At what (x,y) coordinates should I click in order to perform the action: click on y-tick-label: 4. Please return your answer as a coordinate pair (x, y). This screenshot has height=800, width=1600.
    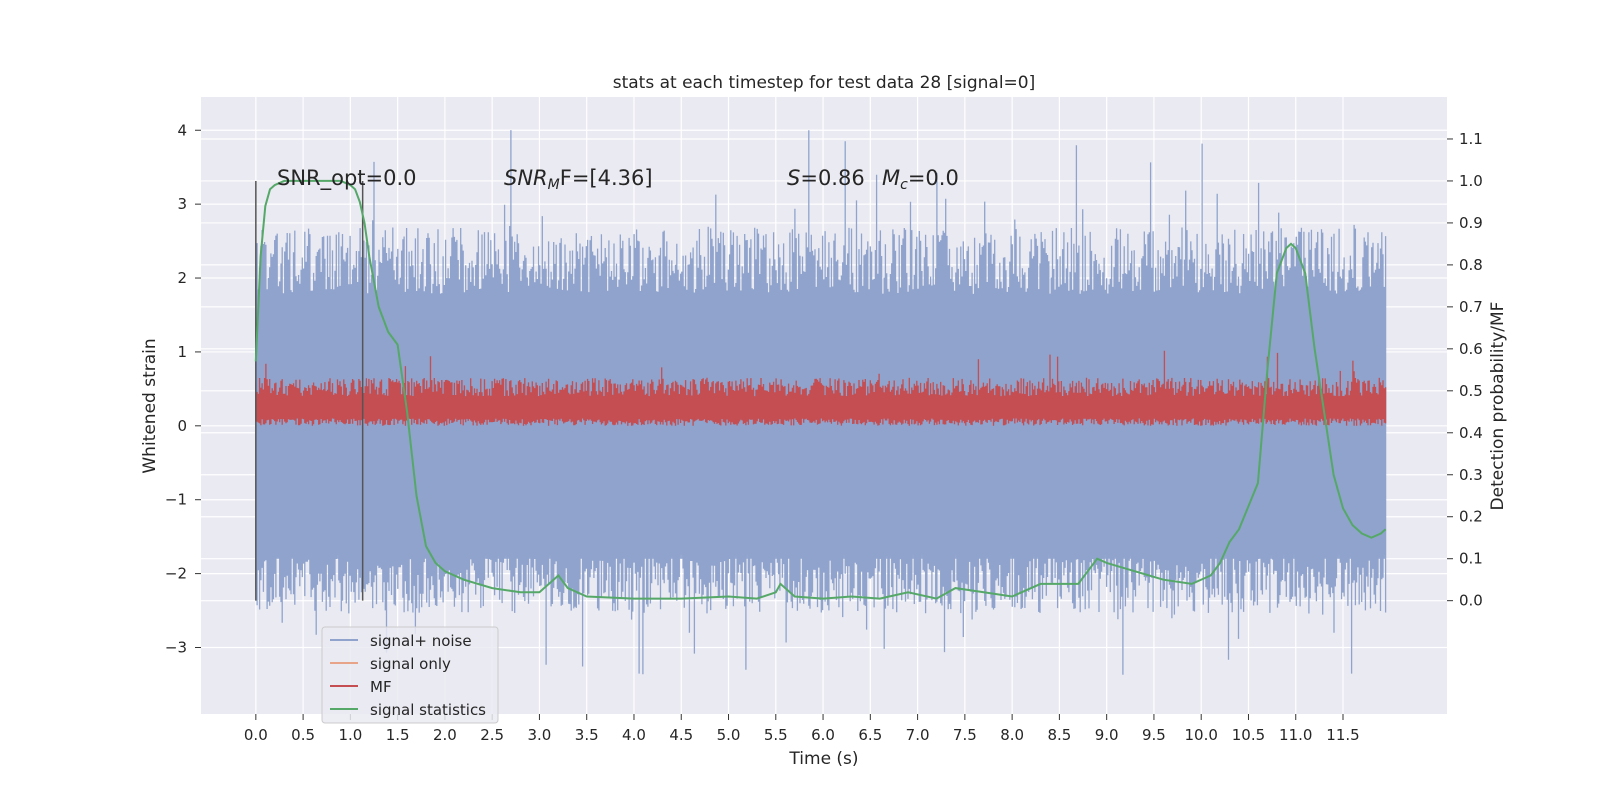
    Looking at the image, I should click on (182, 130).